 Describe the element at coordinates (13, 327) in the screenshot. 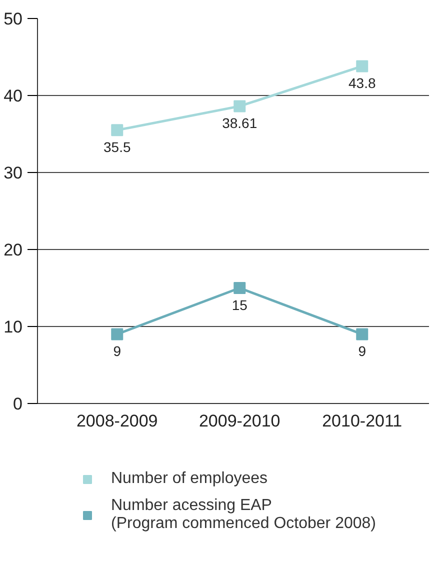

I see `y-tick-label: 10` at that location.